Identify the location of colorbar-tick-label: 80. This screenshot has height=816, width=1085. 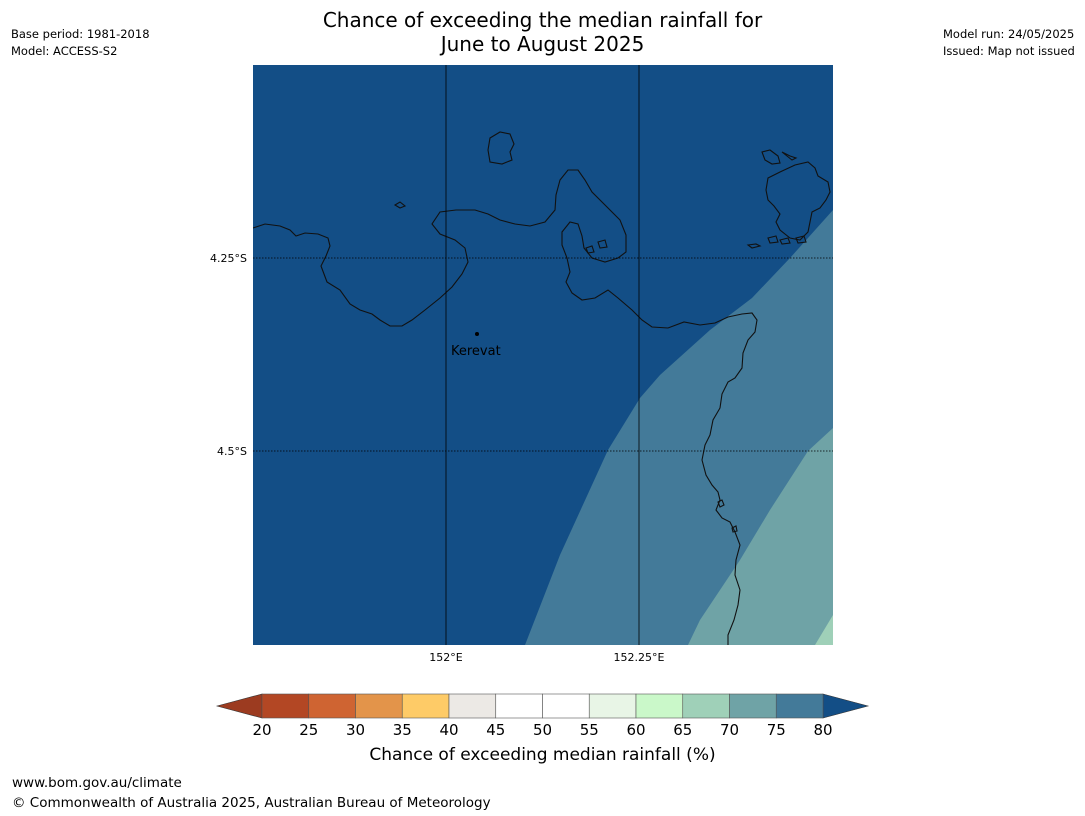
(822, 730).